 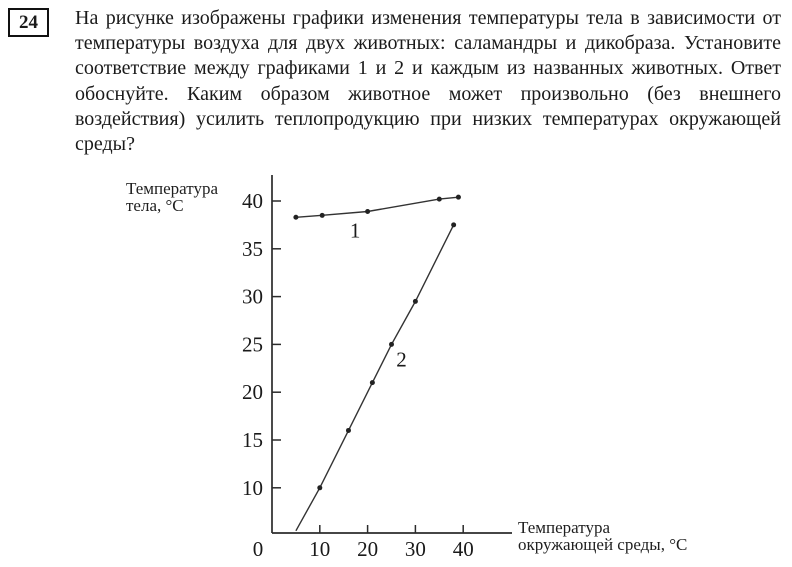 I want to click on x-tick-label: 40, so click(x=463, y=549).